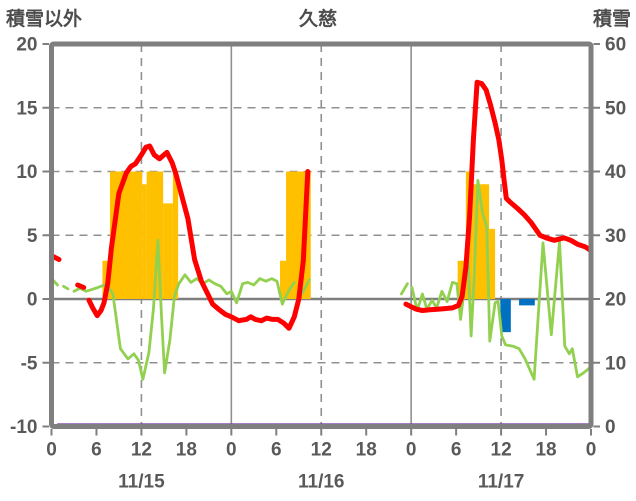  Describe the element at coordinates (615, 363) in the screenshot. I see `right-axis-tick-label: 10` at that location.